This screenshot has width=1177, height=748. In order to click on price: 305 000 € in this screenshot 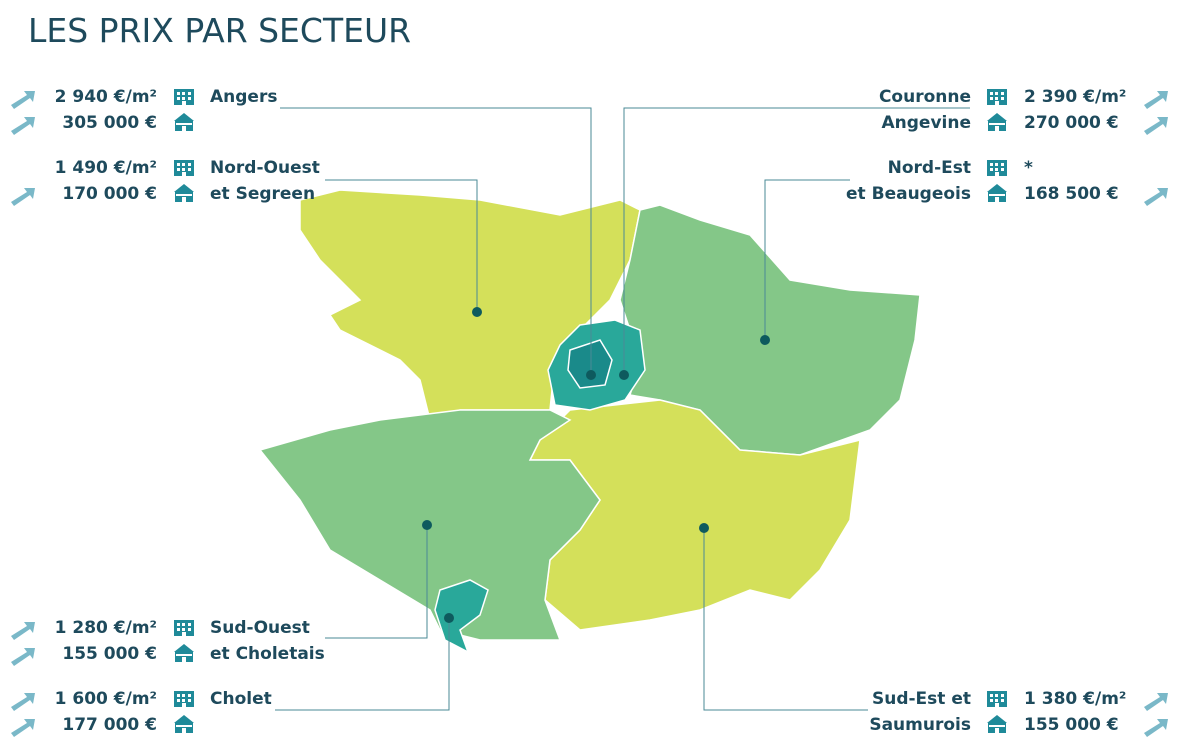, I will do `click(109, 123)`.